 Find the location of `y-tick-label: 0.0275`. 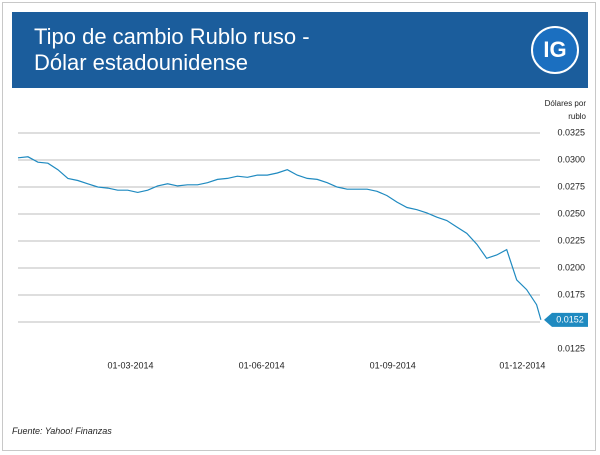

y-tick-label: 0.0275 is located at coordinates (571, 186).